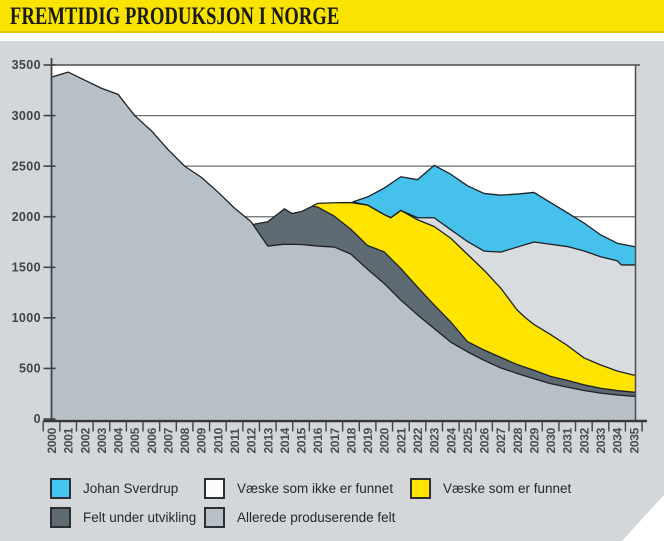 This screenshot has height=541, width=664. Describe the element at coordinates (302, 440) in the screenshot. I see `svg-text: 2015` at that location.